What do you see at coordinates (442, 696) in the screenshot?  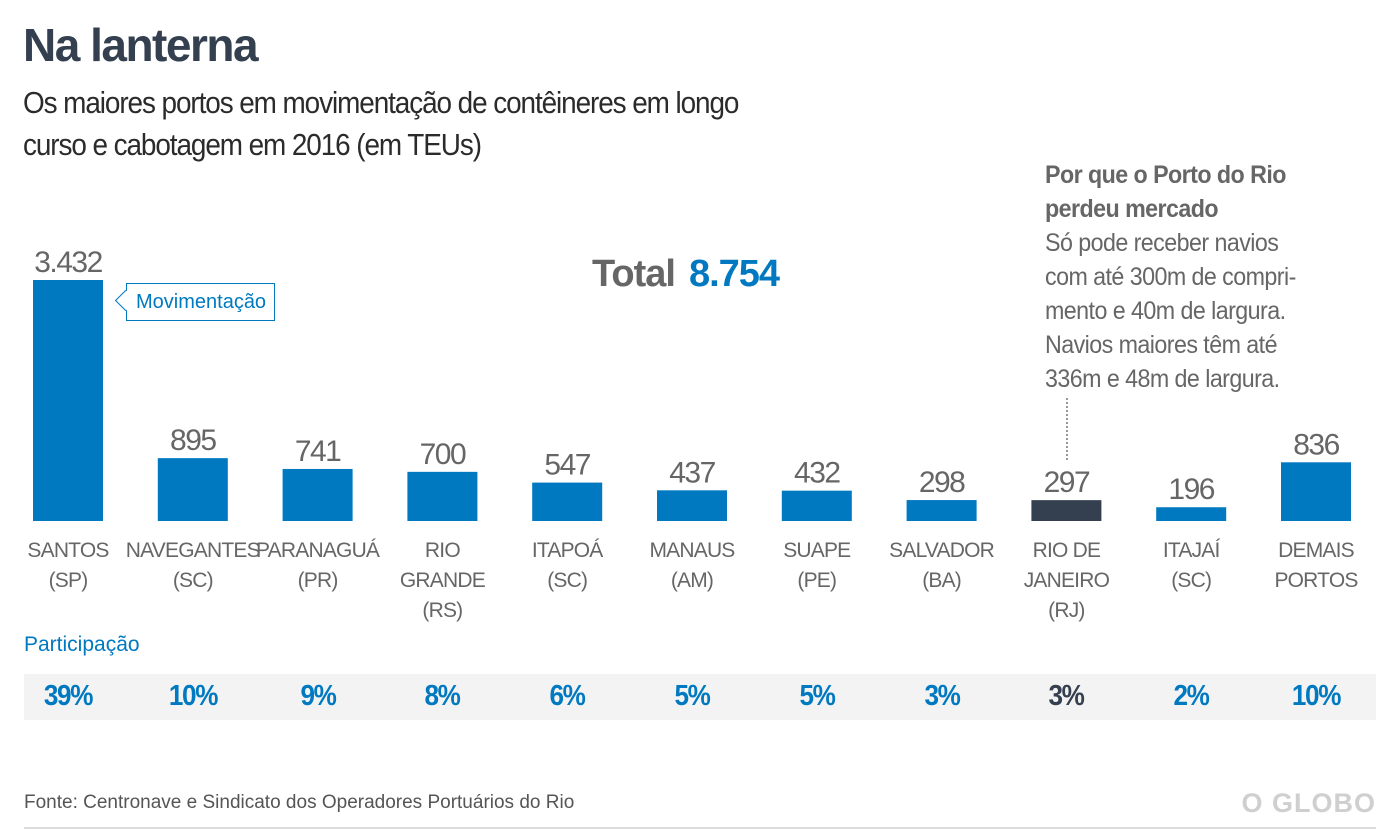 I see `participation-value: 8%` at bounding box center [442, 696].